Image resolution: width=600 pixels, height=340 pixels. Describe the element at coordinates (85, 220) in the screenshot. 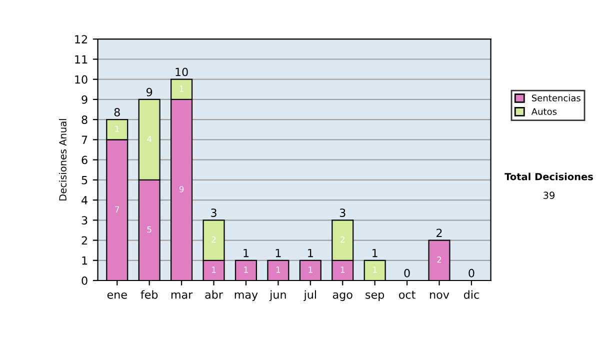

I see `y-tick-label: 3` at that location.